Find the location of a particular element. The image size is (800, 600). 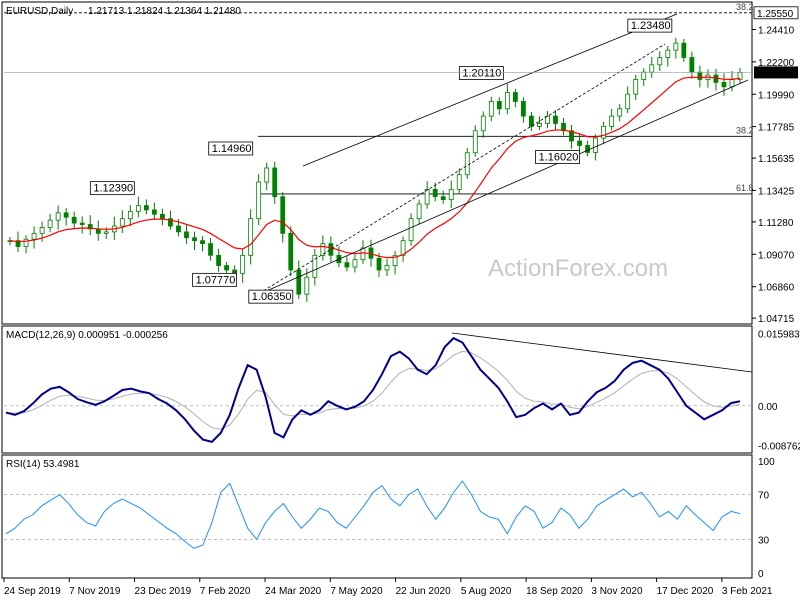

annotation-label: 1.12390 is located at coordinates (113, 189).